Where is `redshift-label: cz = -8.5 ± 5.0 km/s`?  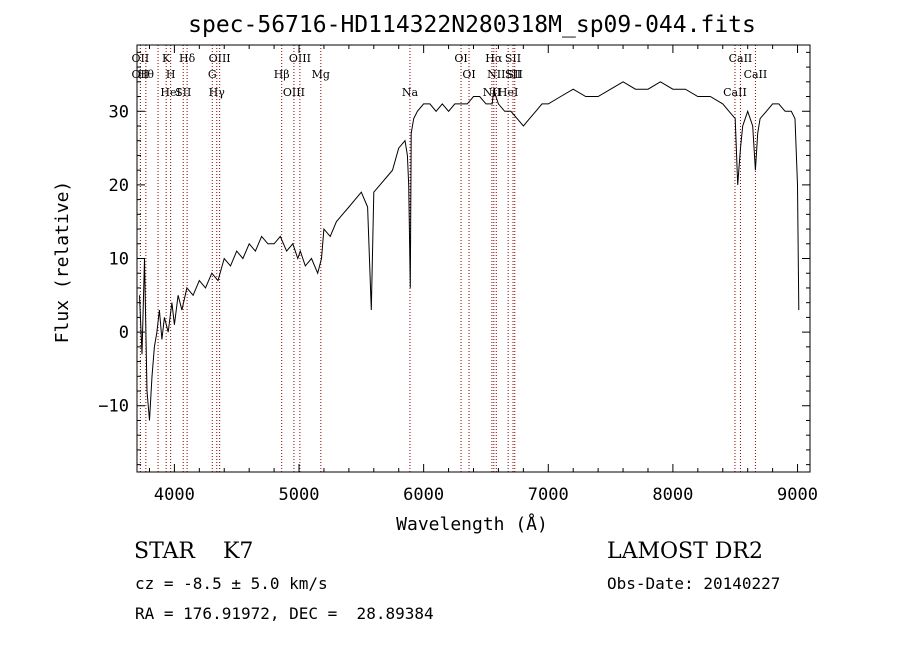
redshift-label: cz = -8.5 ± 5.0 km/s is located at coordinates (231, 583).